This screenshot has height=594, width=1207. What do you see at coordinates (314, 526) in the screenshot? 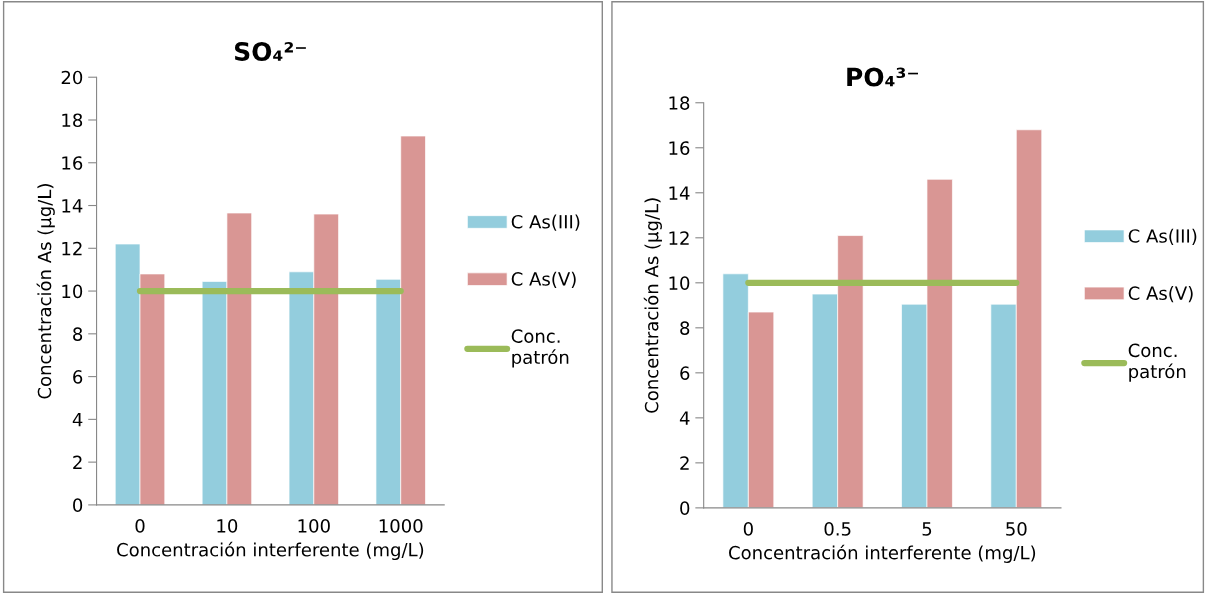
I see `x-tick-label: 100` at bounding box center [314, 526].